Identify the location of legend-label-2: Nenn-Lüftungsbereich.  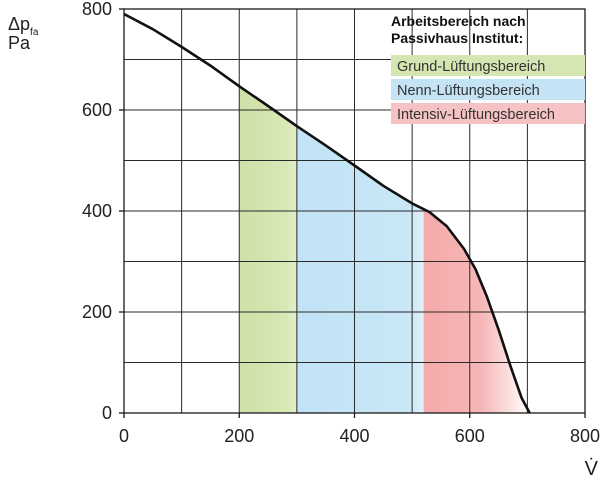
(468, 91).